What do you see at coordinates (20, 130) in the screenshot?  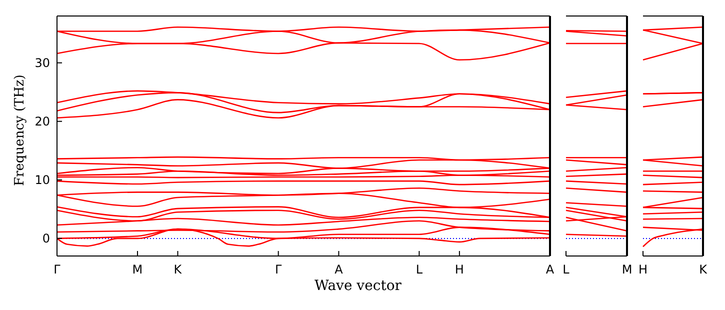 I see `y-axis-title: Frequency (THz)` at bounding box center [20, 130].